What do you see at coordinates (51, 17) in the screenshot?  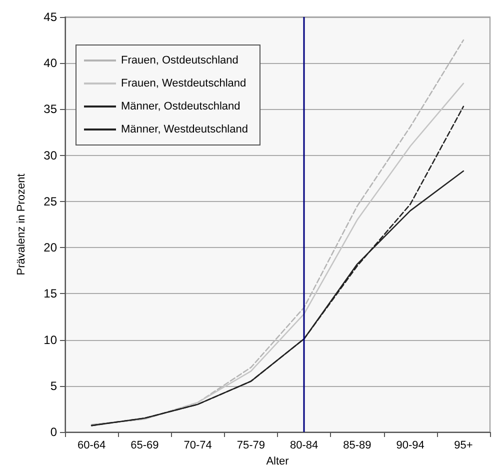 I see `y-tick-label: 45` at bounding box center [51, 17].